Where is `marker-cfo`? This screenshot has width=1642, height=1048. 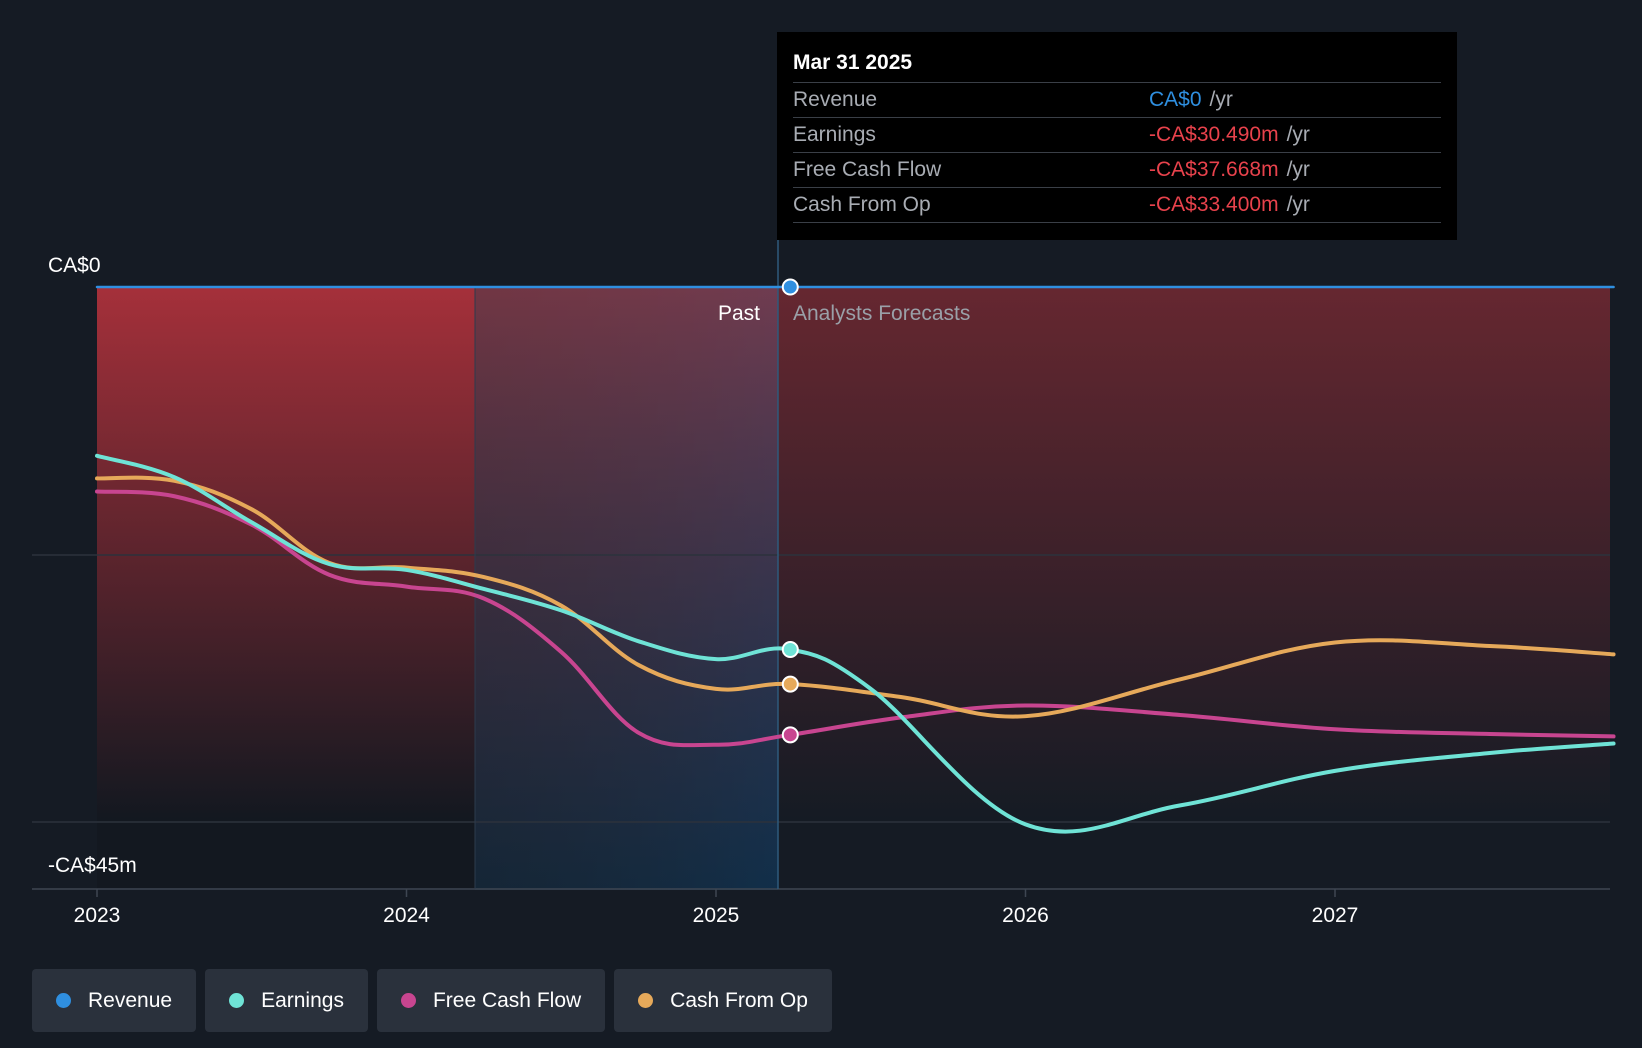
marker-cfo is located at coordinates (790, 684).